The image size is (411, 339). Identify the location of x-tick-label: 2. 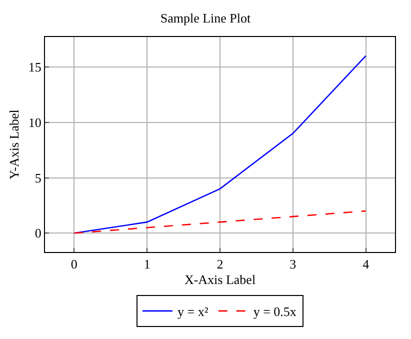
(220, 264).